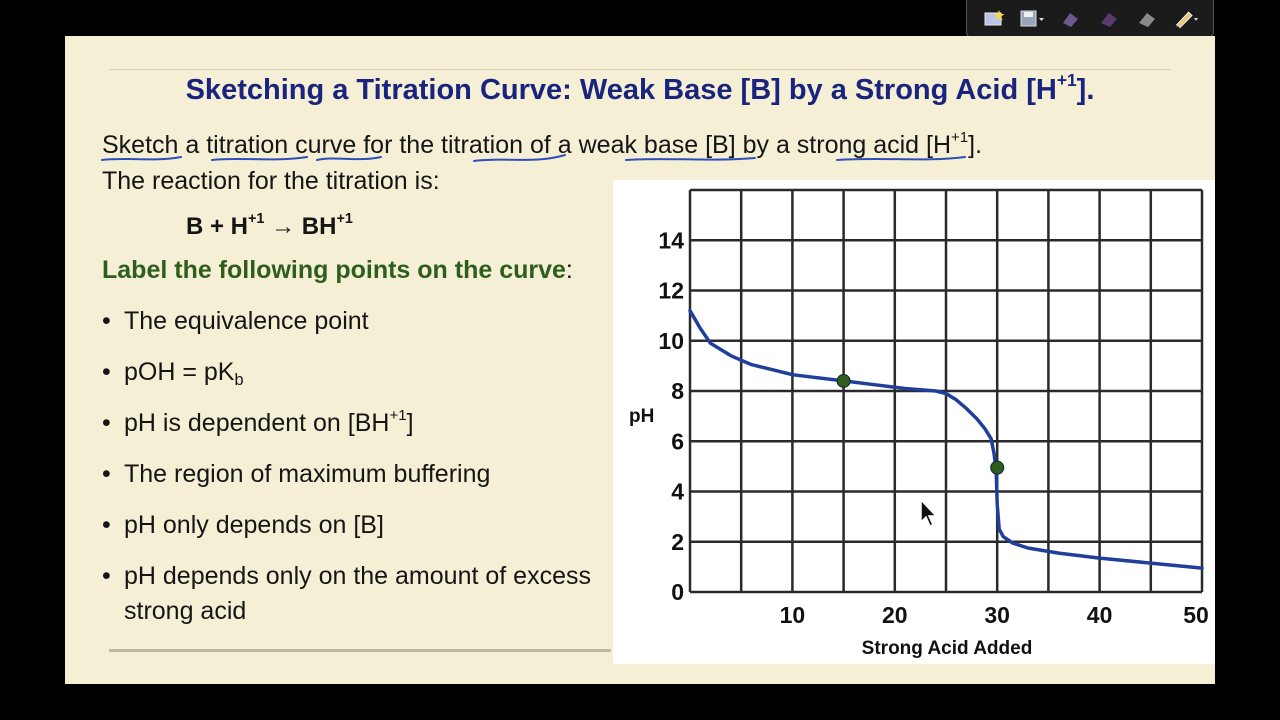 Image resolution: width=1280 pixels, height=720 pixels. I want to click on reaction-left: B + H, so click(217, 226).